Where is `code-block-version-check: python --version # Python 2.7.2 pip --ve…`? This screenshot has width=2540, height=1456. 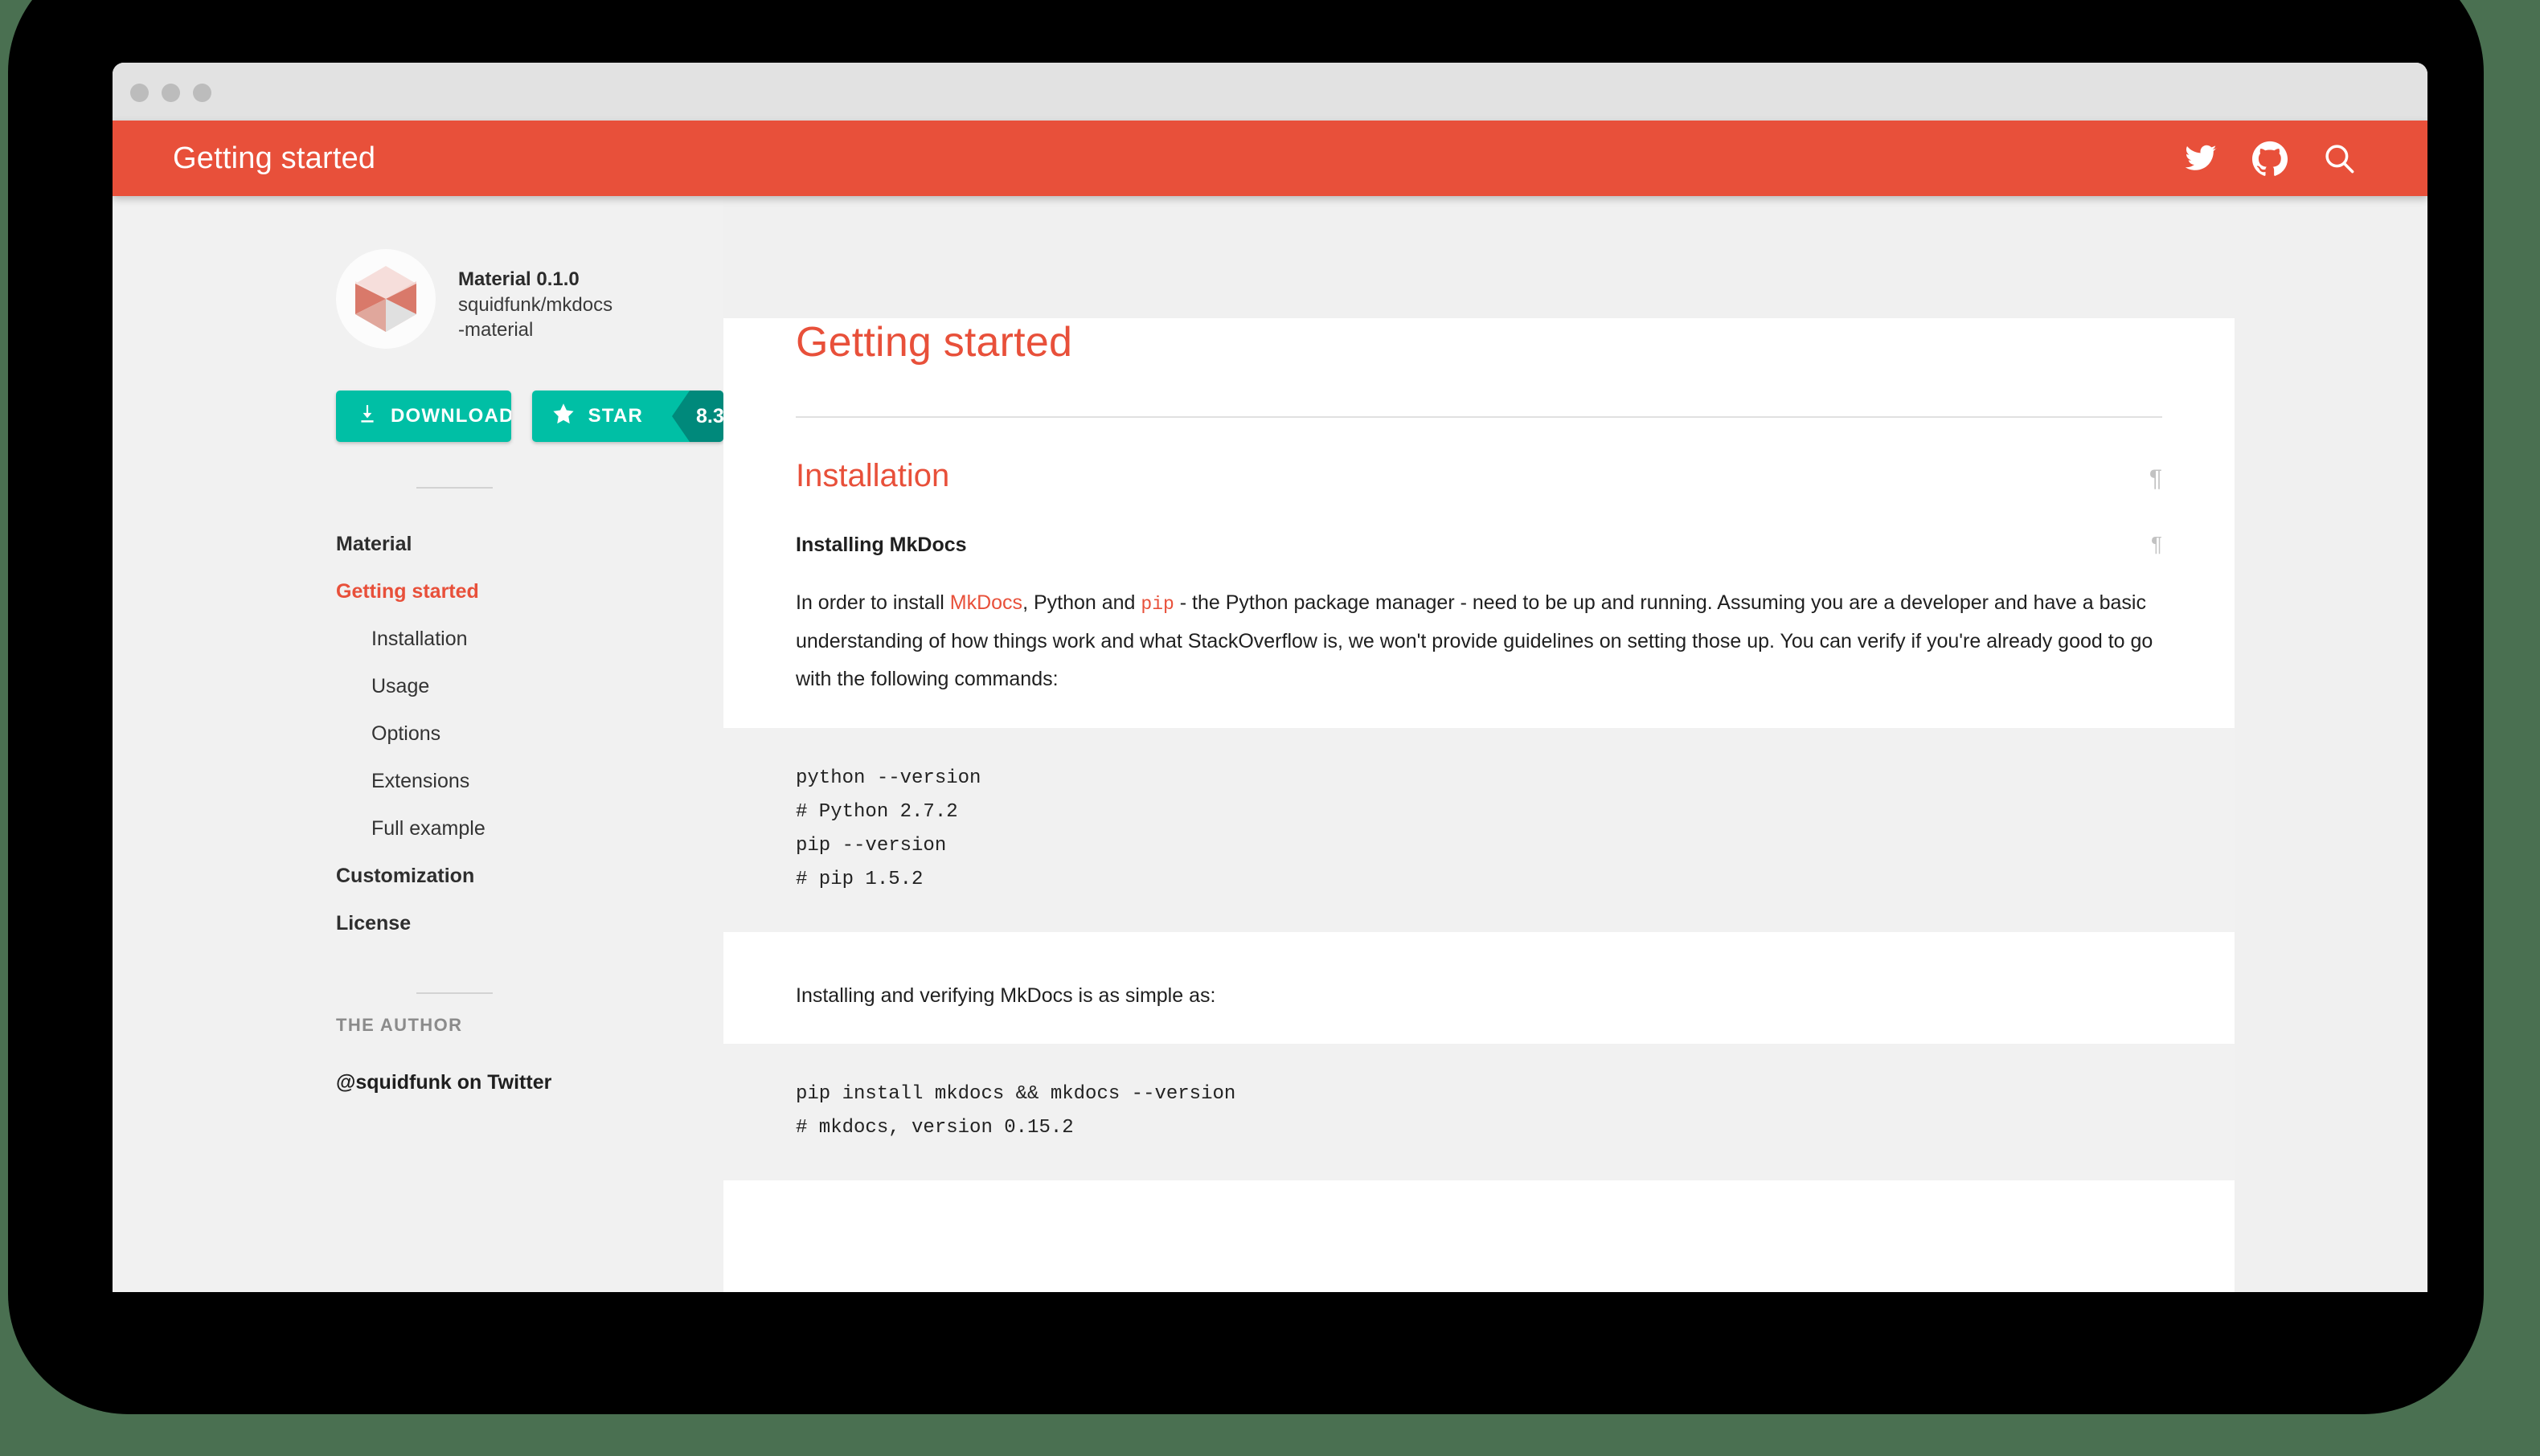
code-block-version-check: python --version # Python 2.7.2 pip --ve… is located at coordinates (1479, 829).